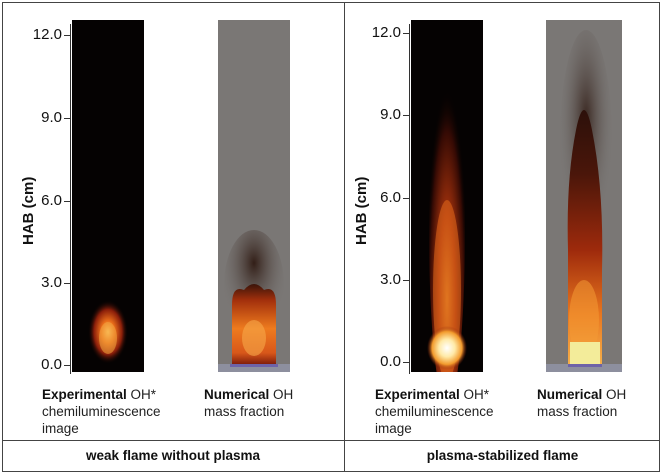  Describe the element at coordinates (331, 440) in the screenshot. I see `footer-divider` at that location.